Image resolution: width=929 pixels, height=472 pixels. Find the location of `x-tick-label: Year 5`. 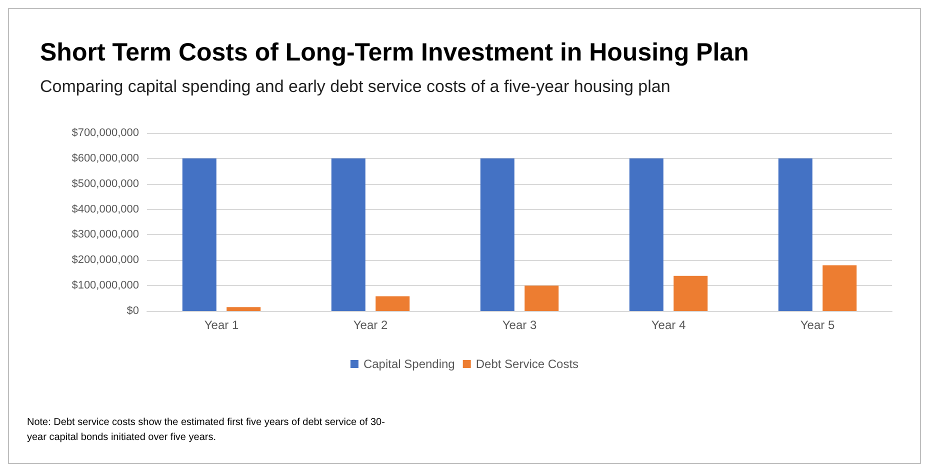

x-tick-label: Year 5 is located at coordinates (817, 325).